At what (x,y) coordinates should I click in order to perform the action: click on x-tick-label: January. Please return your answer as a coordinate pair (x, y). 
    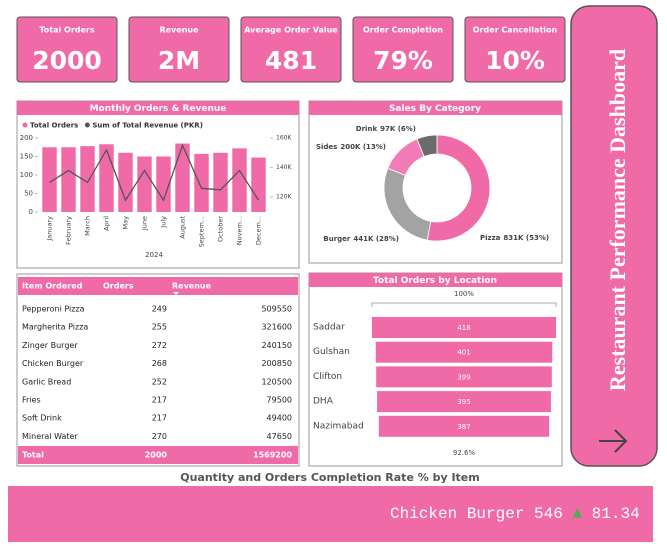
    Looking at the image, I should click on (50, 229).